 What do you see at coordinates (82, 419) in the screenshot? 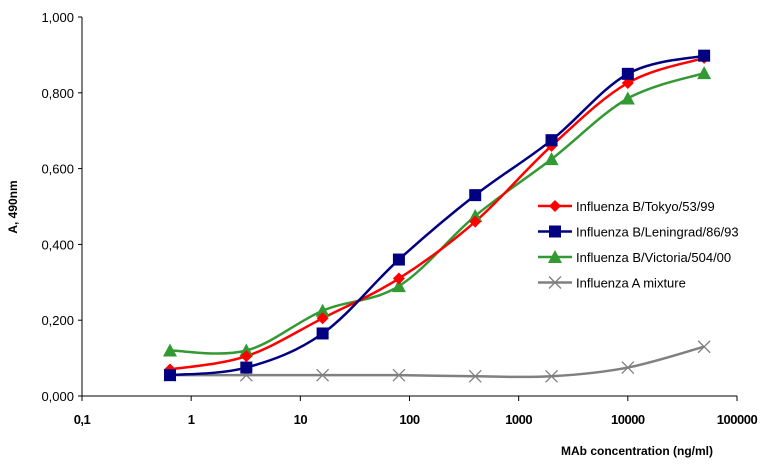
I see `x-tick-label: 0,1` at bounding box center [82, 419].